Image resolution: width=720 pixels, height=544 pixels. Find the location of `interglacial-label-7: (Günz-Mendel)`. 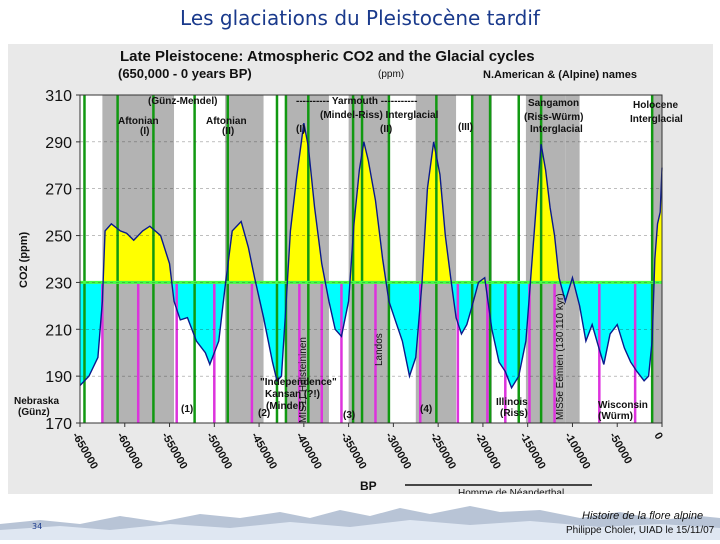

interglacial-label-7: (Günz-Mendel) is located at coordinates (182, 101).